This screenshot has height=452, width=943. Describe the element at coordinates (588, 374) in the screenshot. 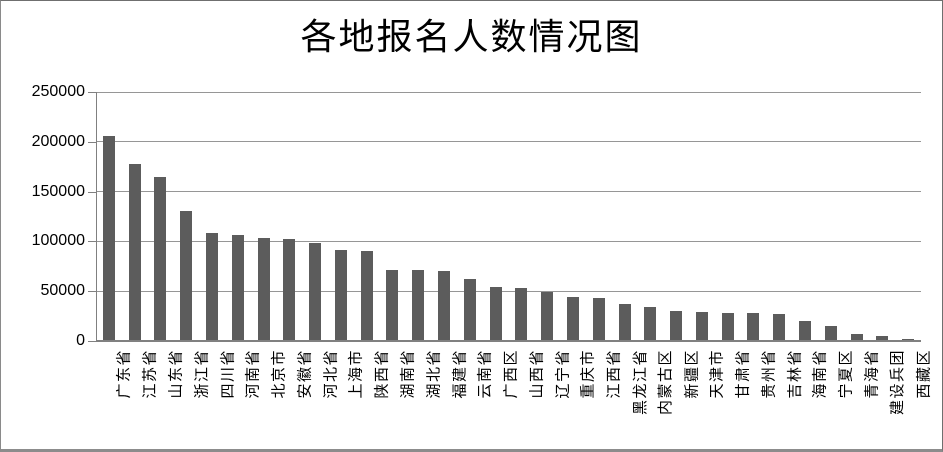

I see `x-axis-label: 重庆市` at that location.